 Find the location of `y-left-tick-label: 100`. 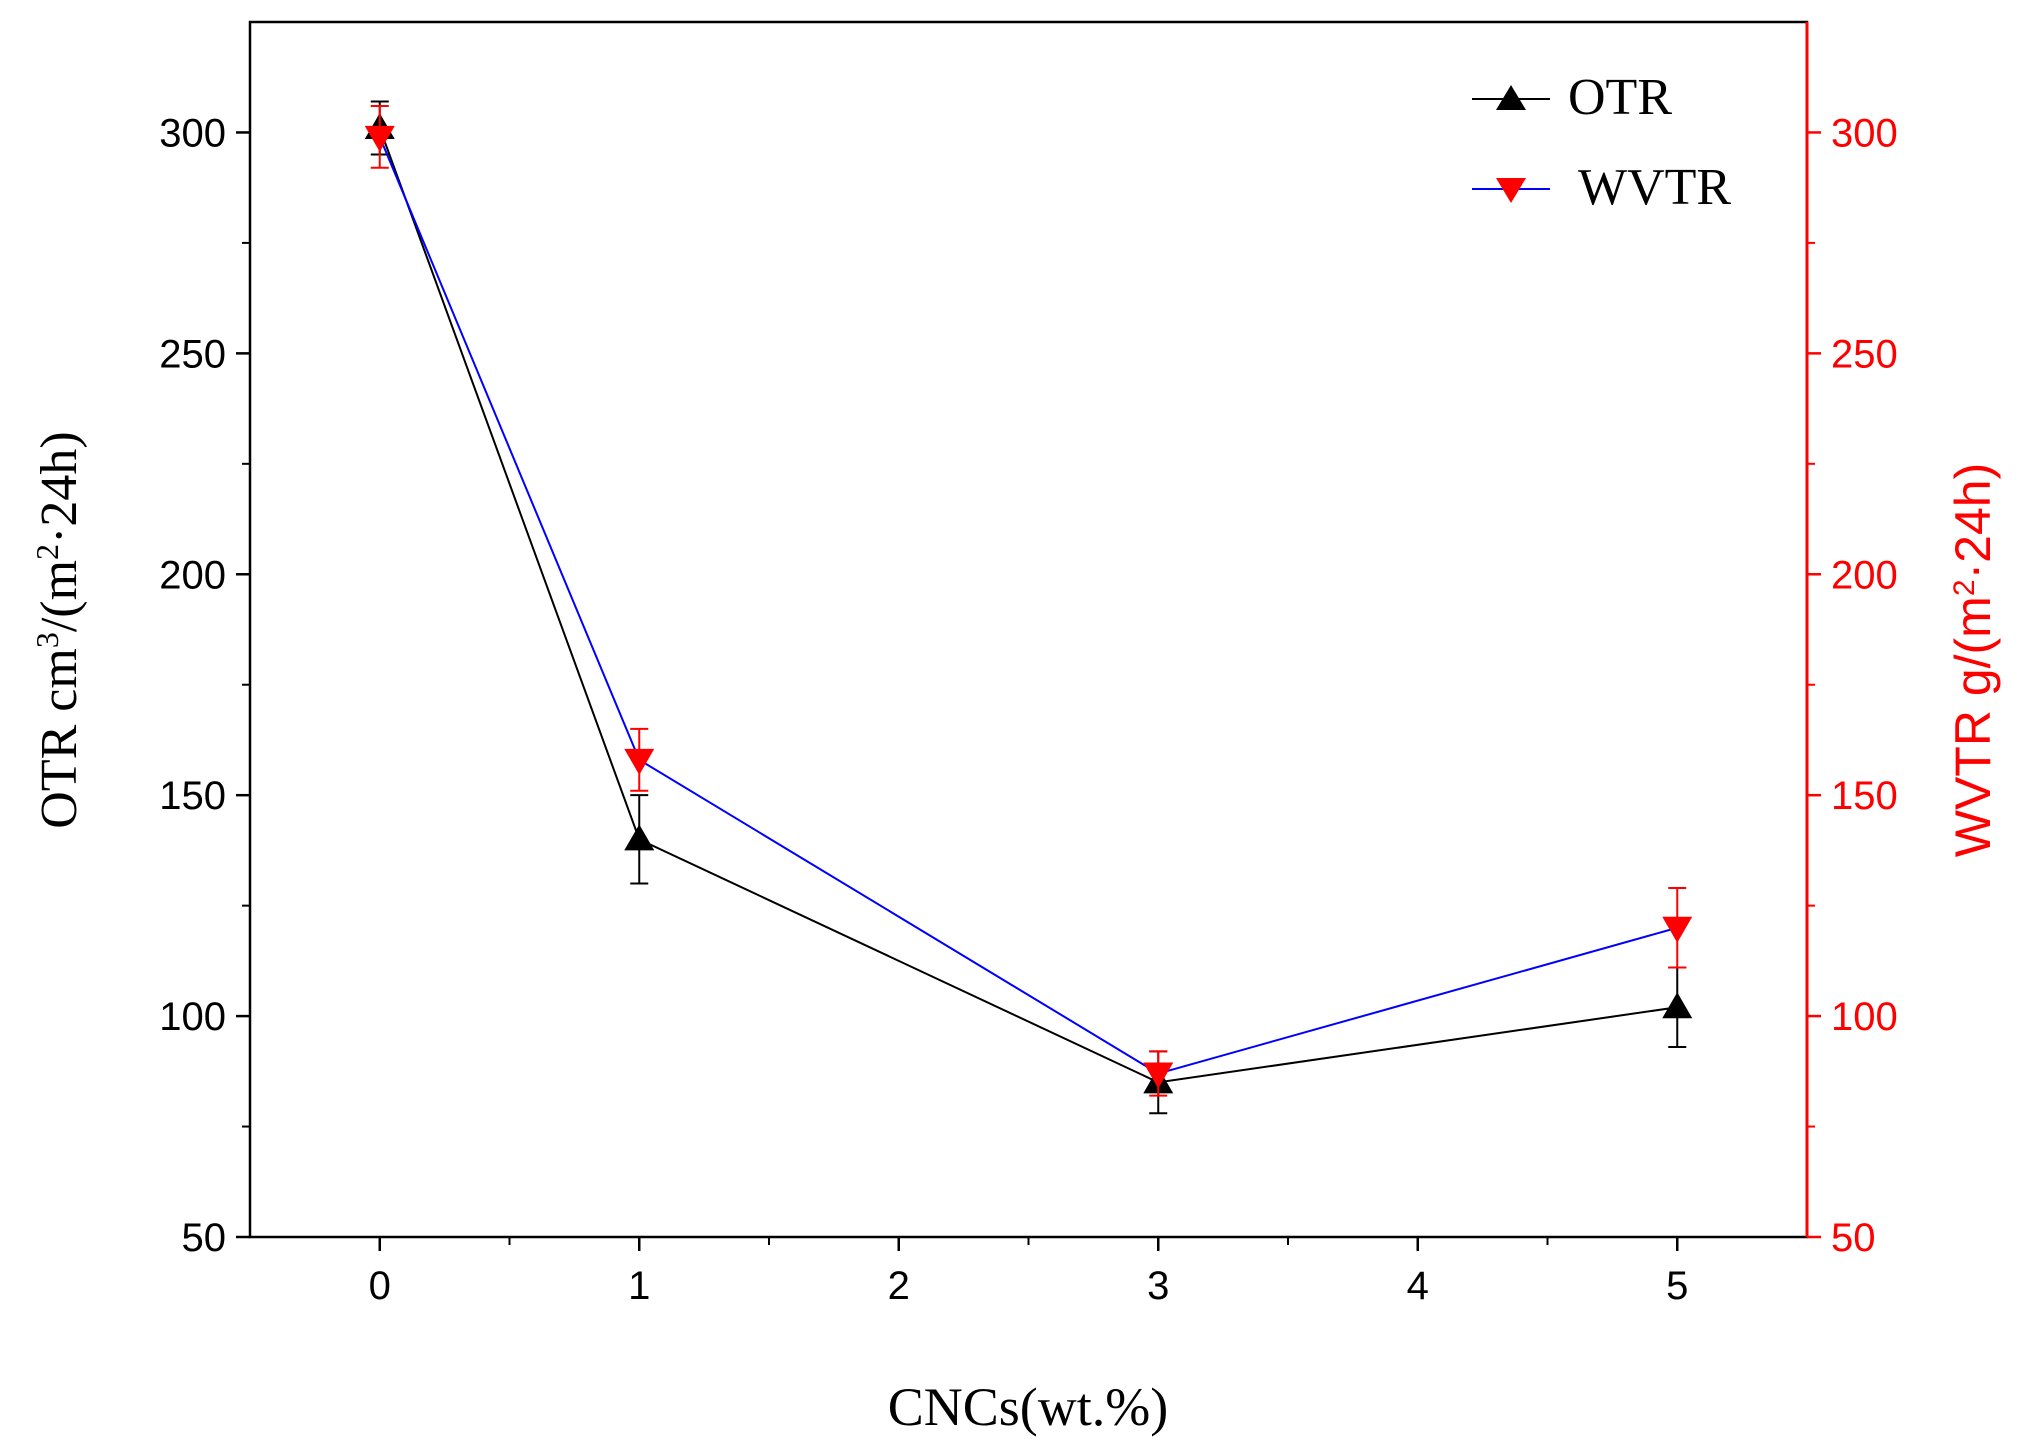

y-left-tick-label: 100 is located at coordinates (192, 1017).